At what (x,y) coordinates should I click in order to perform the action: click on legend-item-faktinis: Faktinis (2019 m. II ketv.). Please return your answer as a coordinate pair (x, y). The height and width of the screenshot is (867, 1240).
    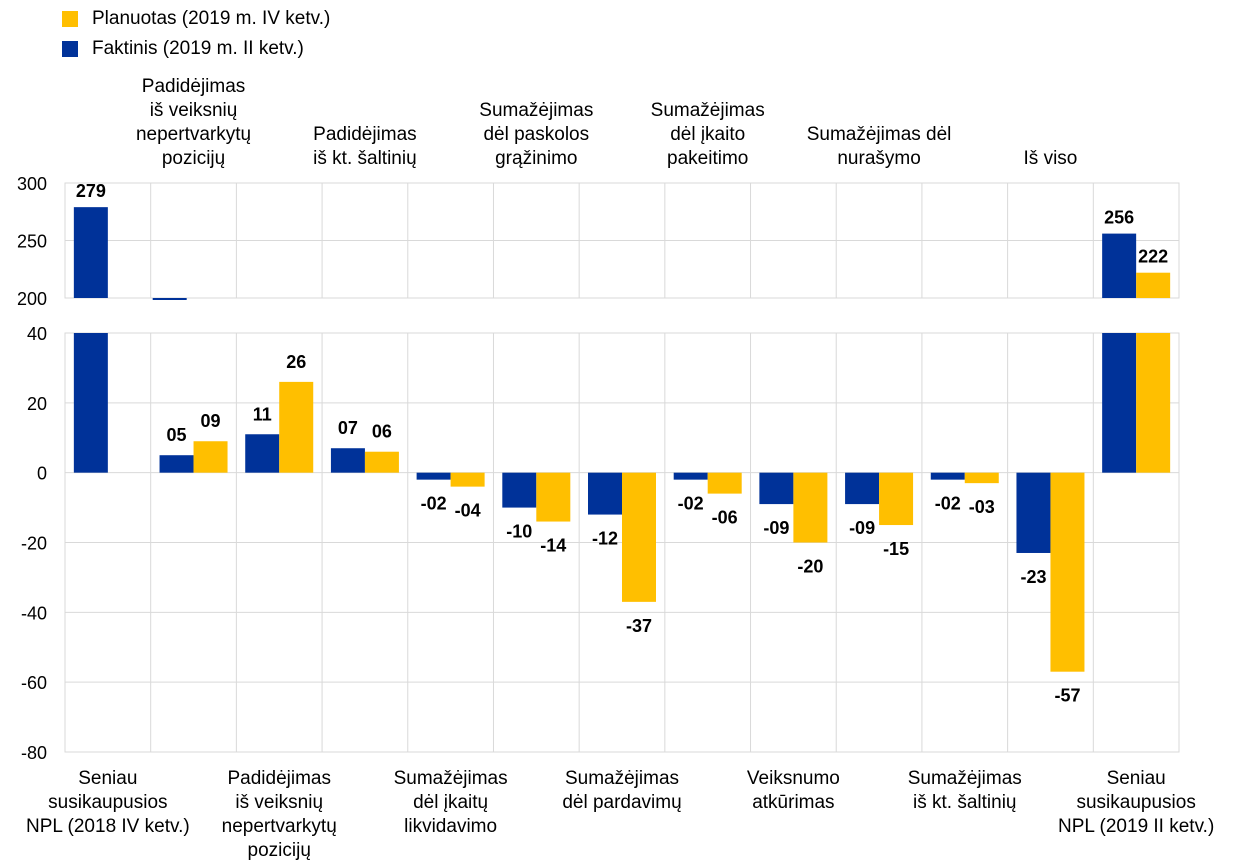
    Looking at the image, I should click on (196, 49).